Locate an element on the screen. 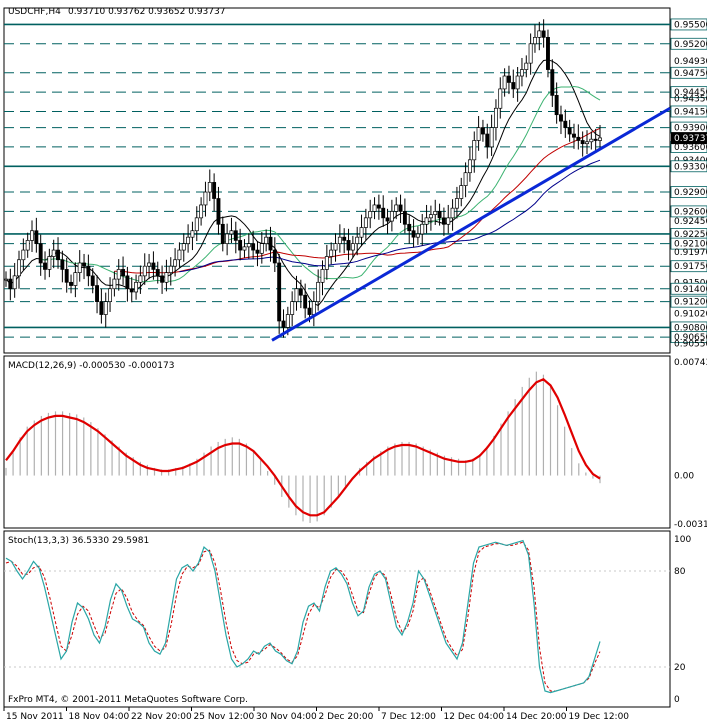 The image size is (707, 723). stoch-tick-label: 80 is located at coordinates (680, 572).